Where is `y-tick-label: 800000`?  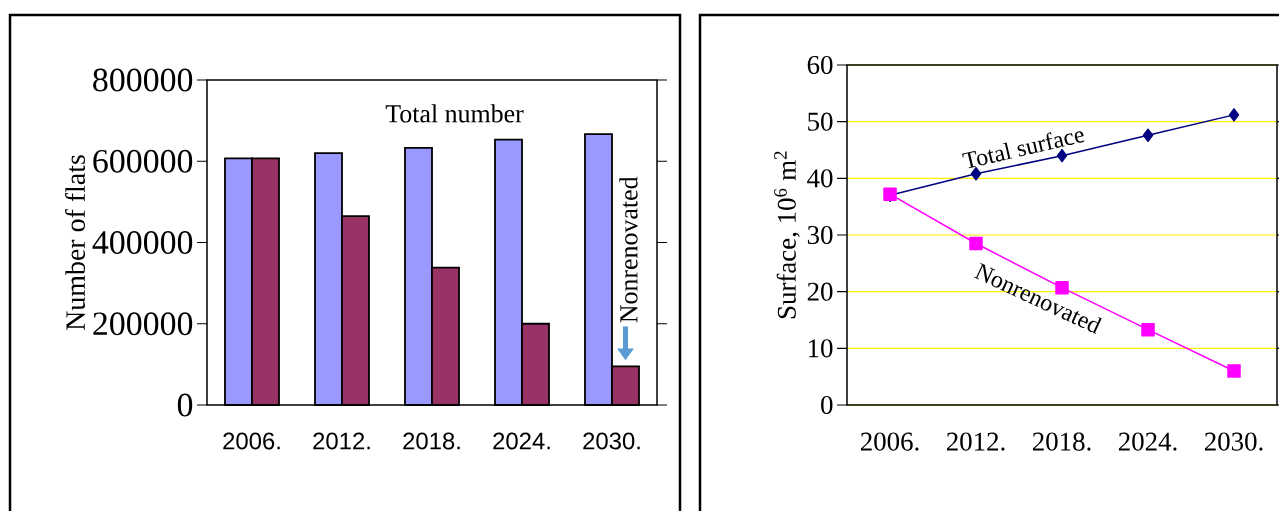 y-tick-label: 800000 is located at coordinates (143, 80).